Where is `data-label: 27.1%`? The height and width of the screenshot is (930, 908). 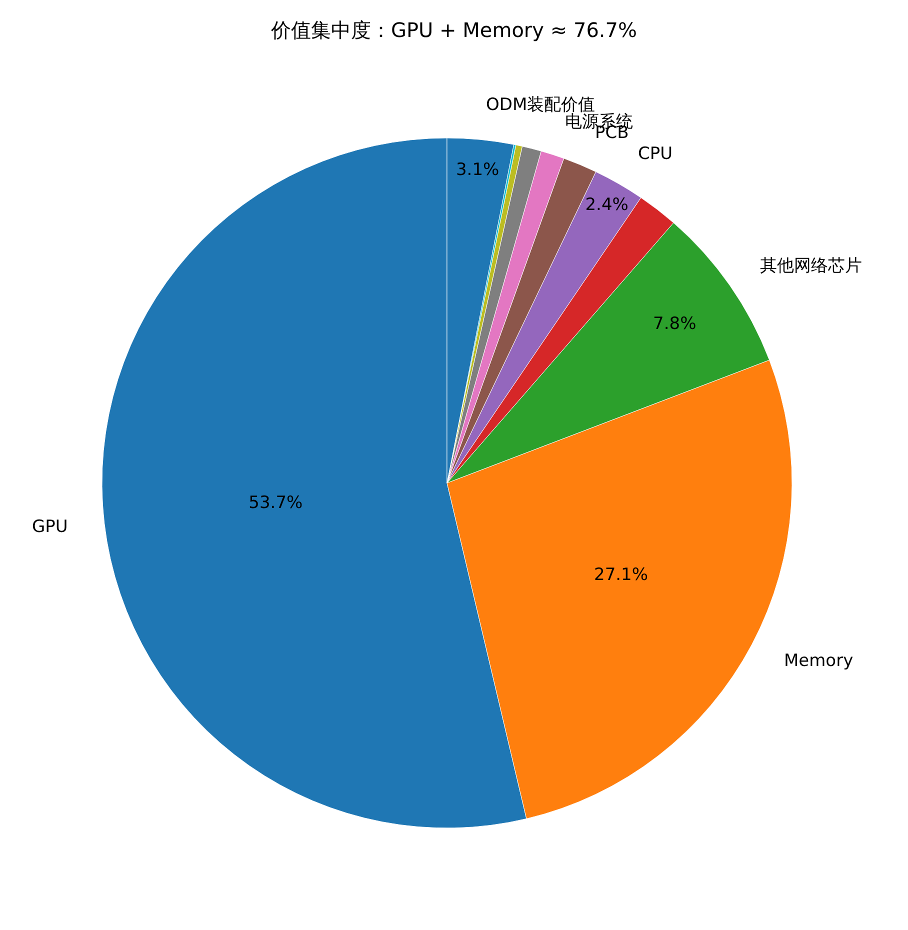 data-label: 27.1% is located at coordinates (621, 575).